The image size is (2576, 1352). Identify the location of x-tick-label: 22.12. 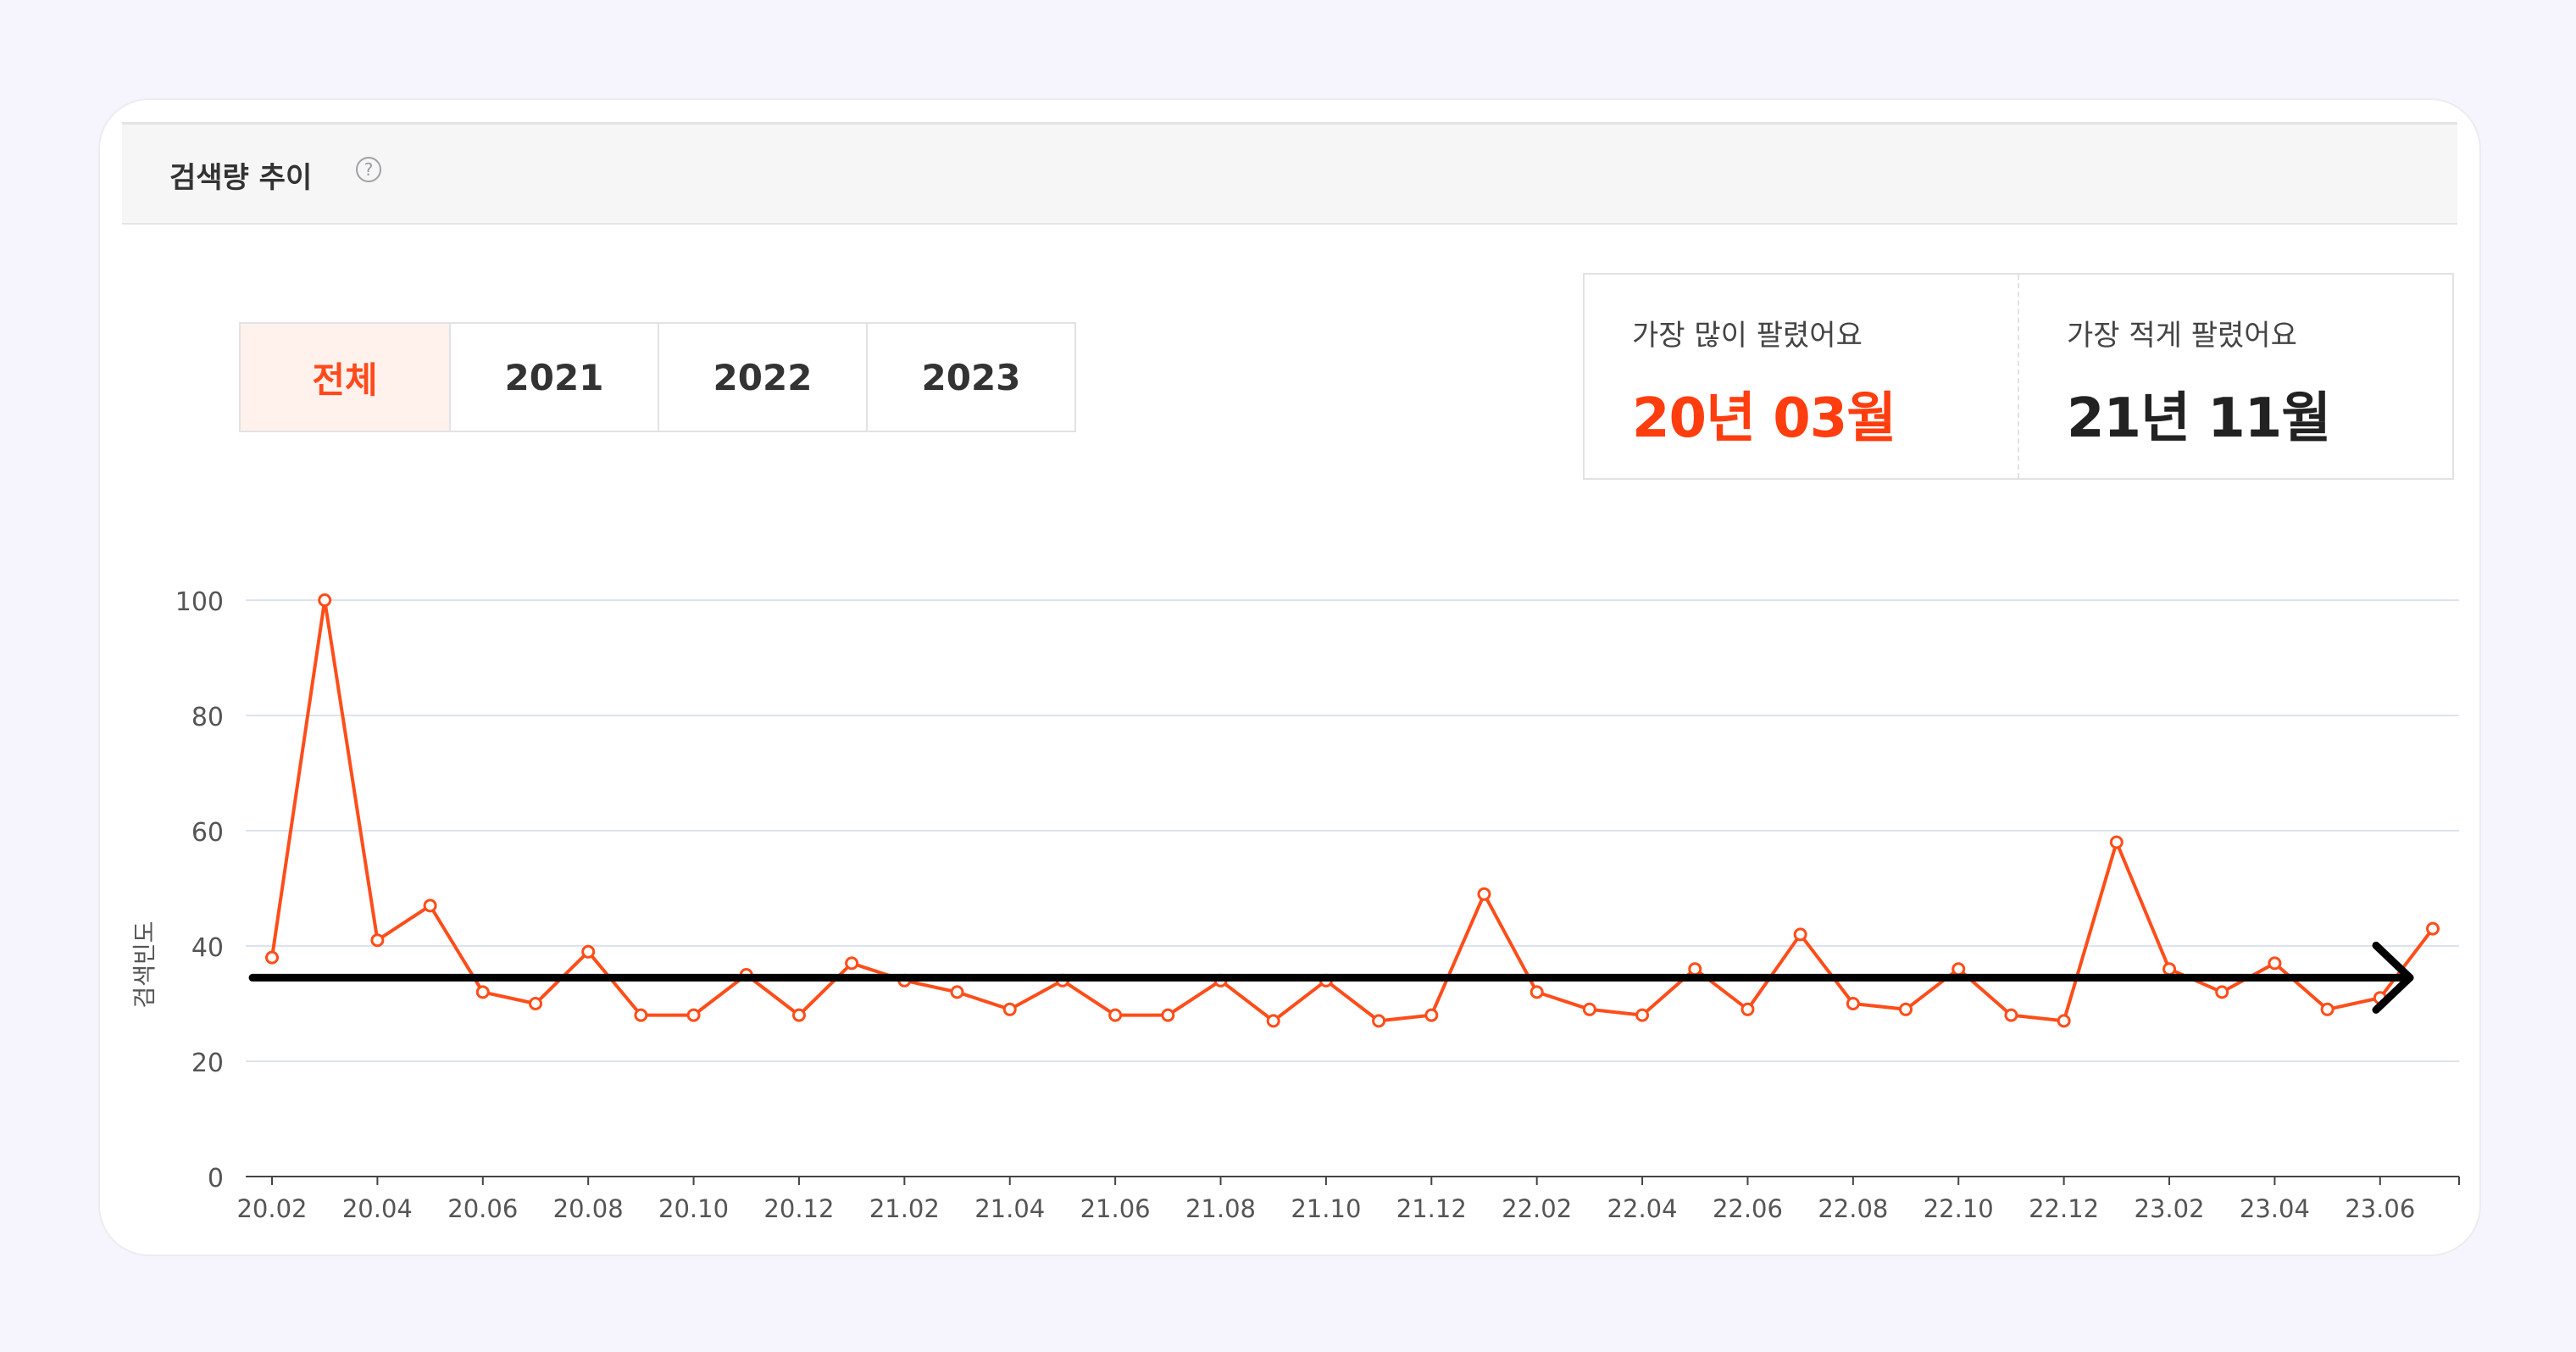
(2064, 1208).